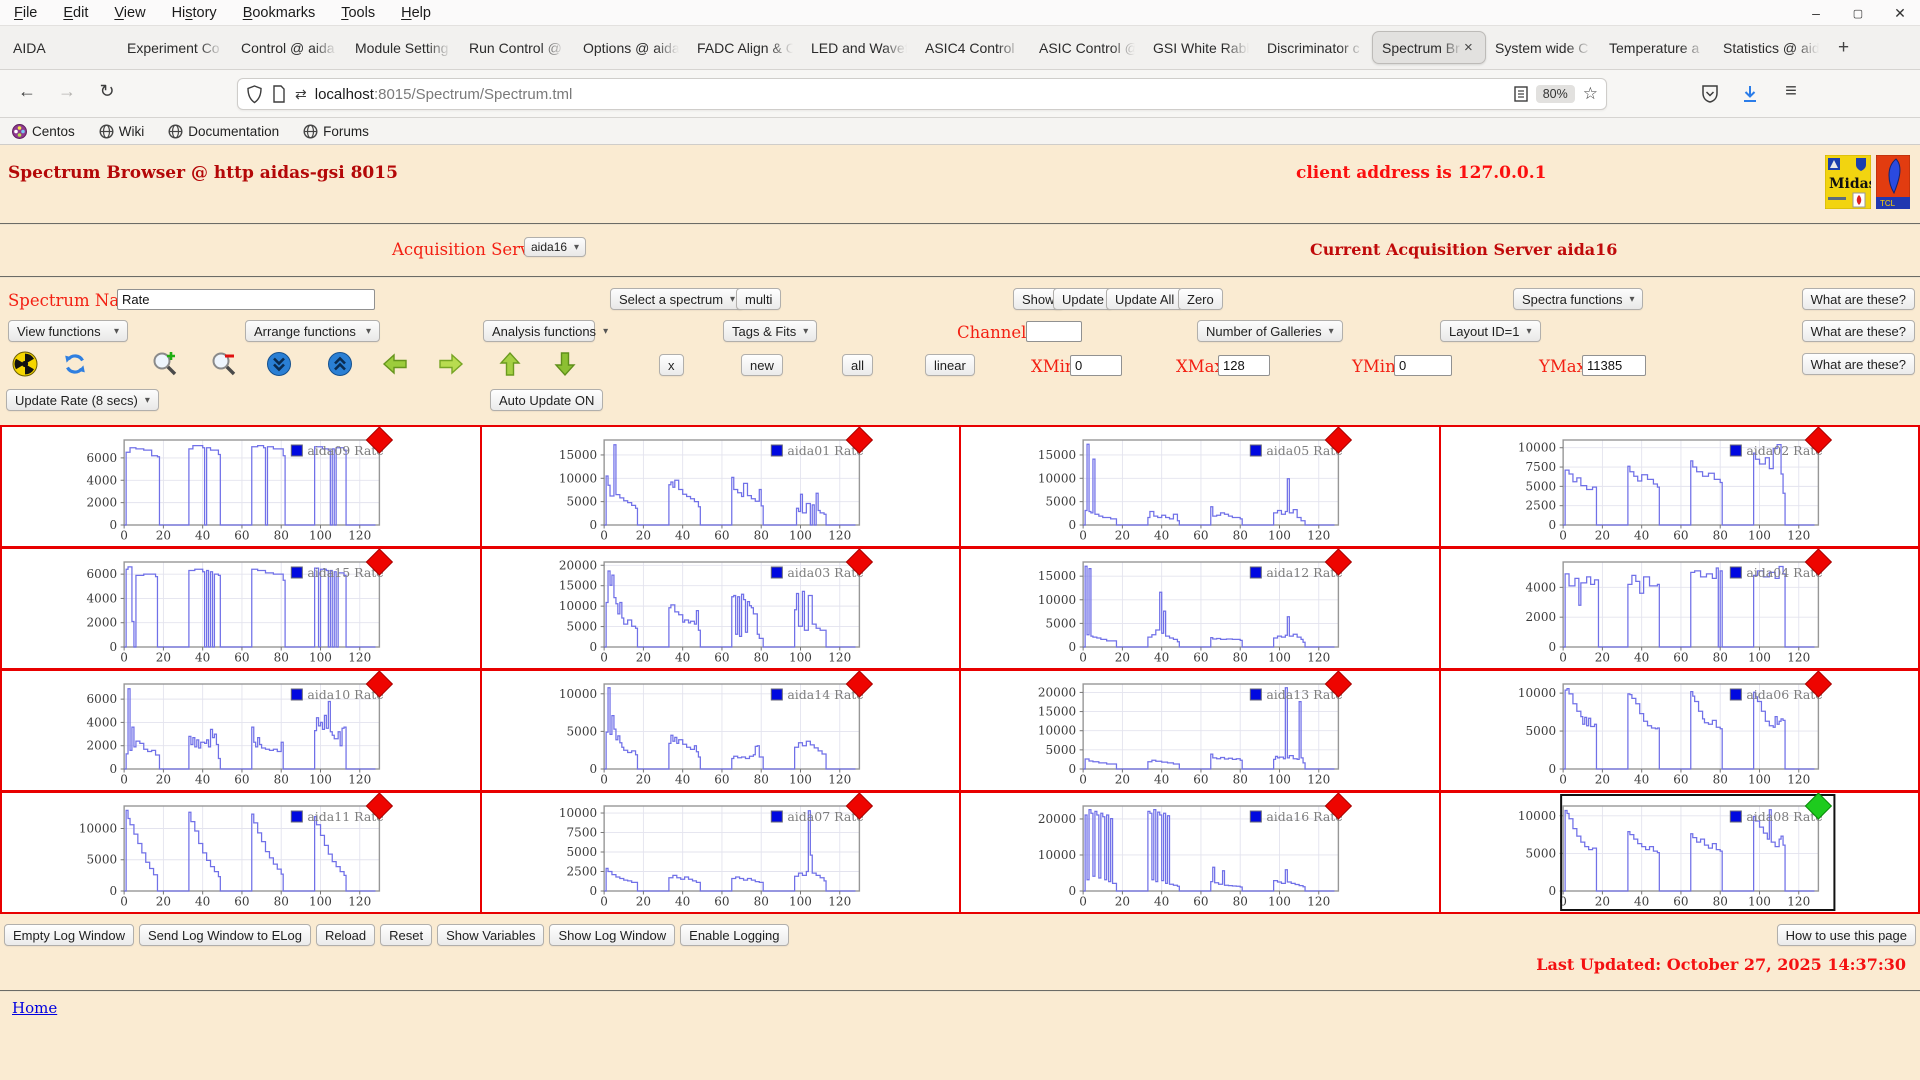 The image size is (1920, 1080). What do you see at coordinates (25, 364) in the screenshot?
I see `radiation-icon` at bounding box center [25, 364].